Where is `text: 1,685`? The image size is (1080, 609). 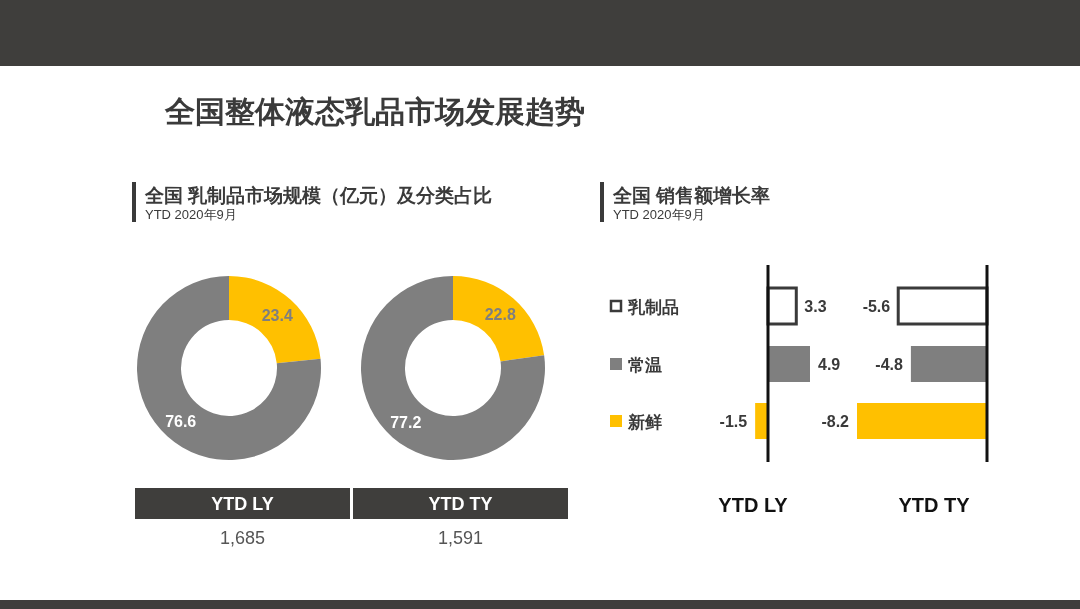
text: 1,685 is located at coordinates (242, 538).